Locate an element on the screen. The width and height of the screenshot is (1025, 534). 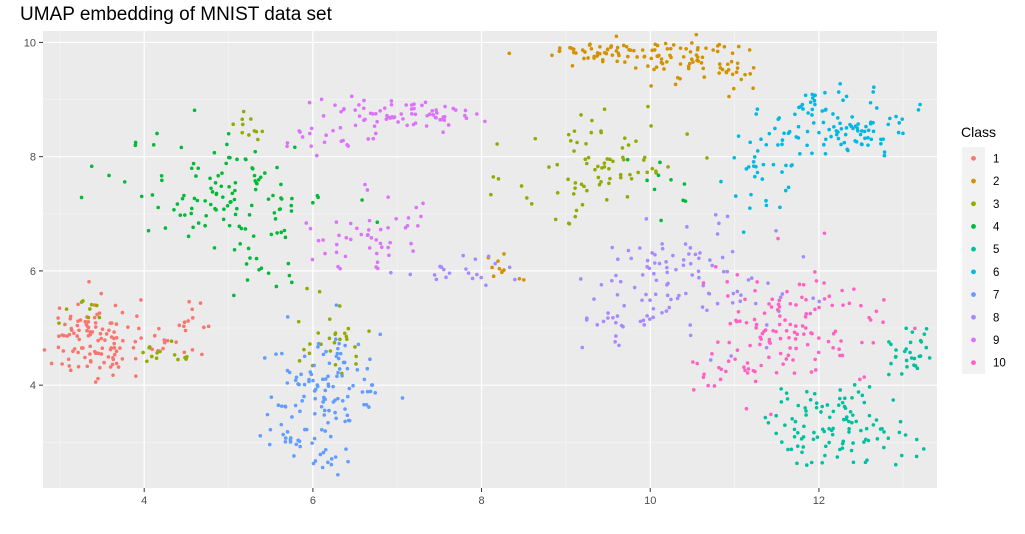
y-tick-label: 10 is located at coordinates (30, 43).